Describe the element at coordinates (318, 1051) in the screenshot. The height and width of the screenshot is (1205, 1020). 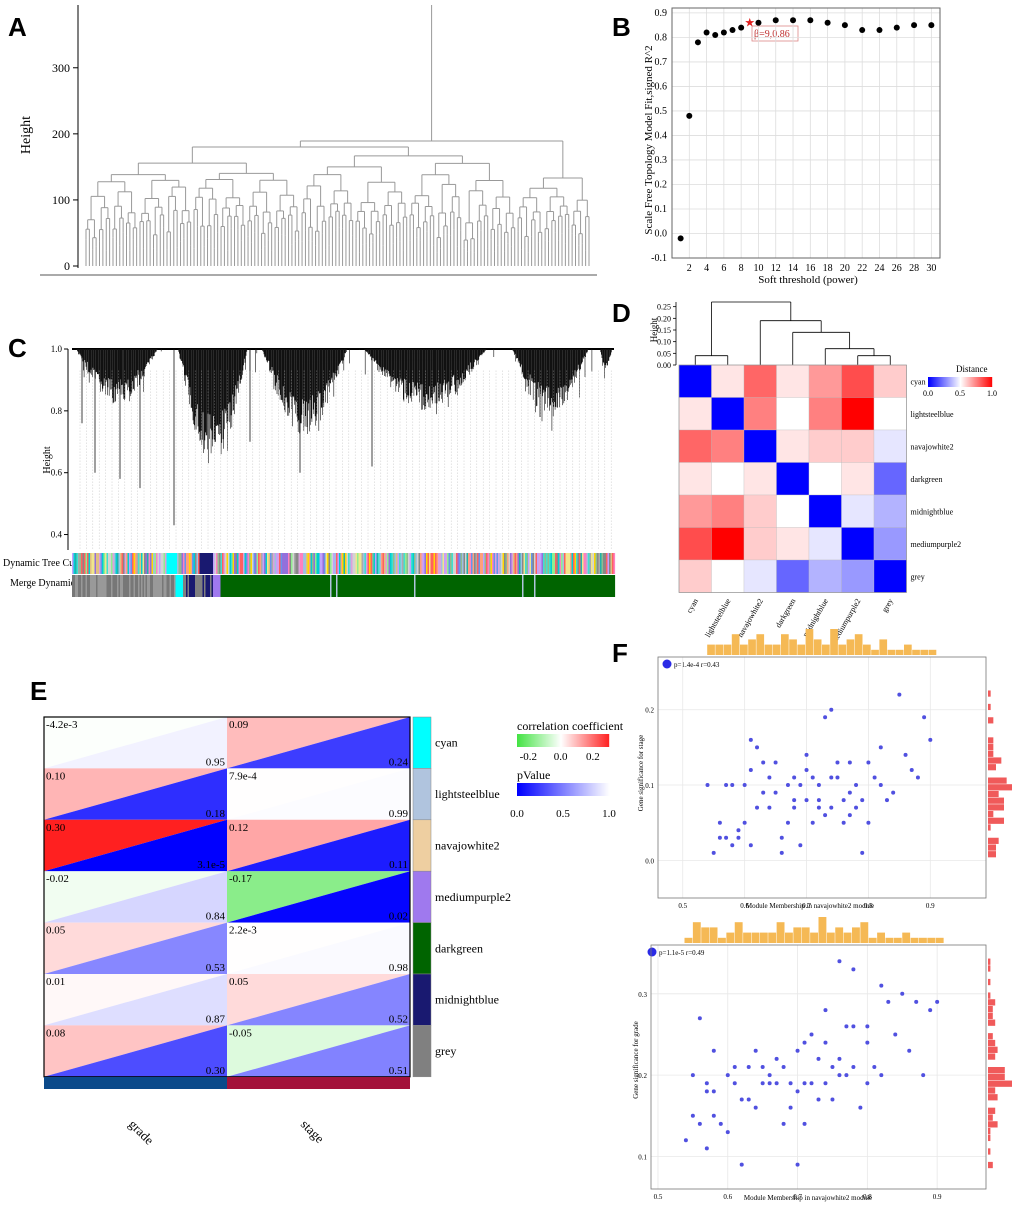
I see `e-pvalue-triangle` at that location.